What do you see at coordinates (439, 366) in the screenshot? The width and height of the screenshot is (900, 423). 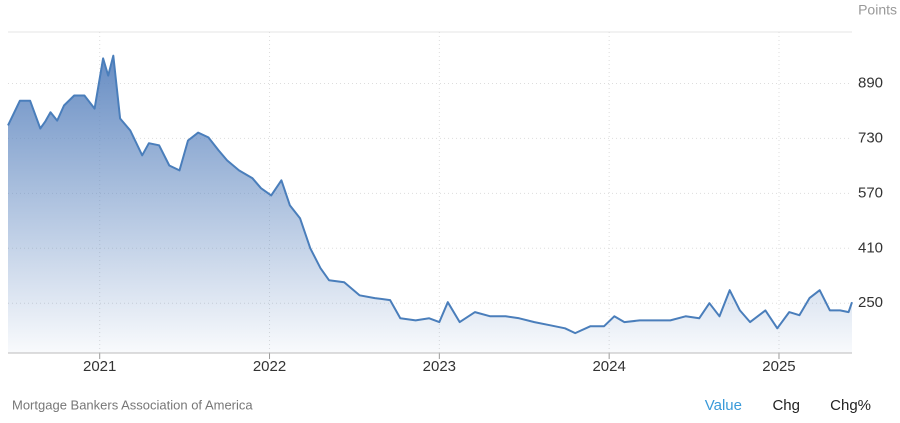 I see `x-tick-label: 2023` at bounding box center [439, 366].